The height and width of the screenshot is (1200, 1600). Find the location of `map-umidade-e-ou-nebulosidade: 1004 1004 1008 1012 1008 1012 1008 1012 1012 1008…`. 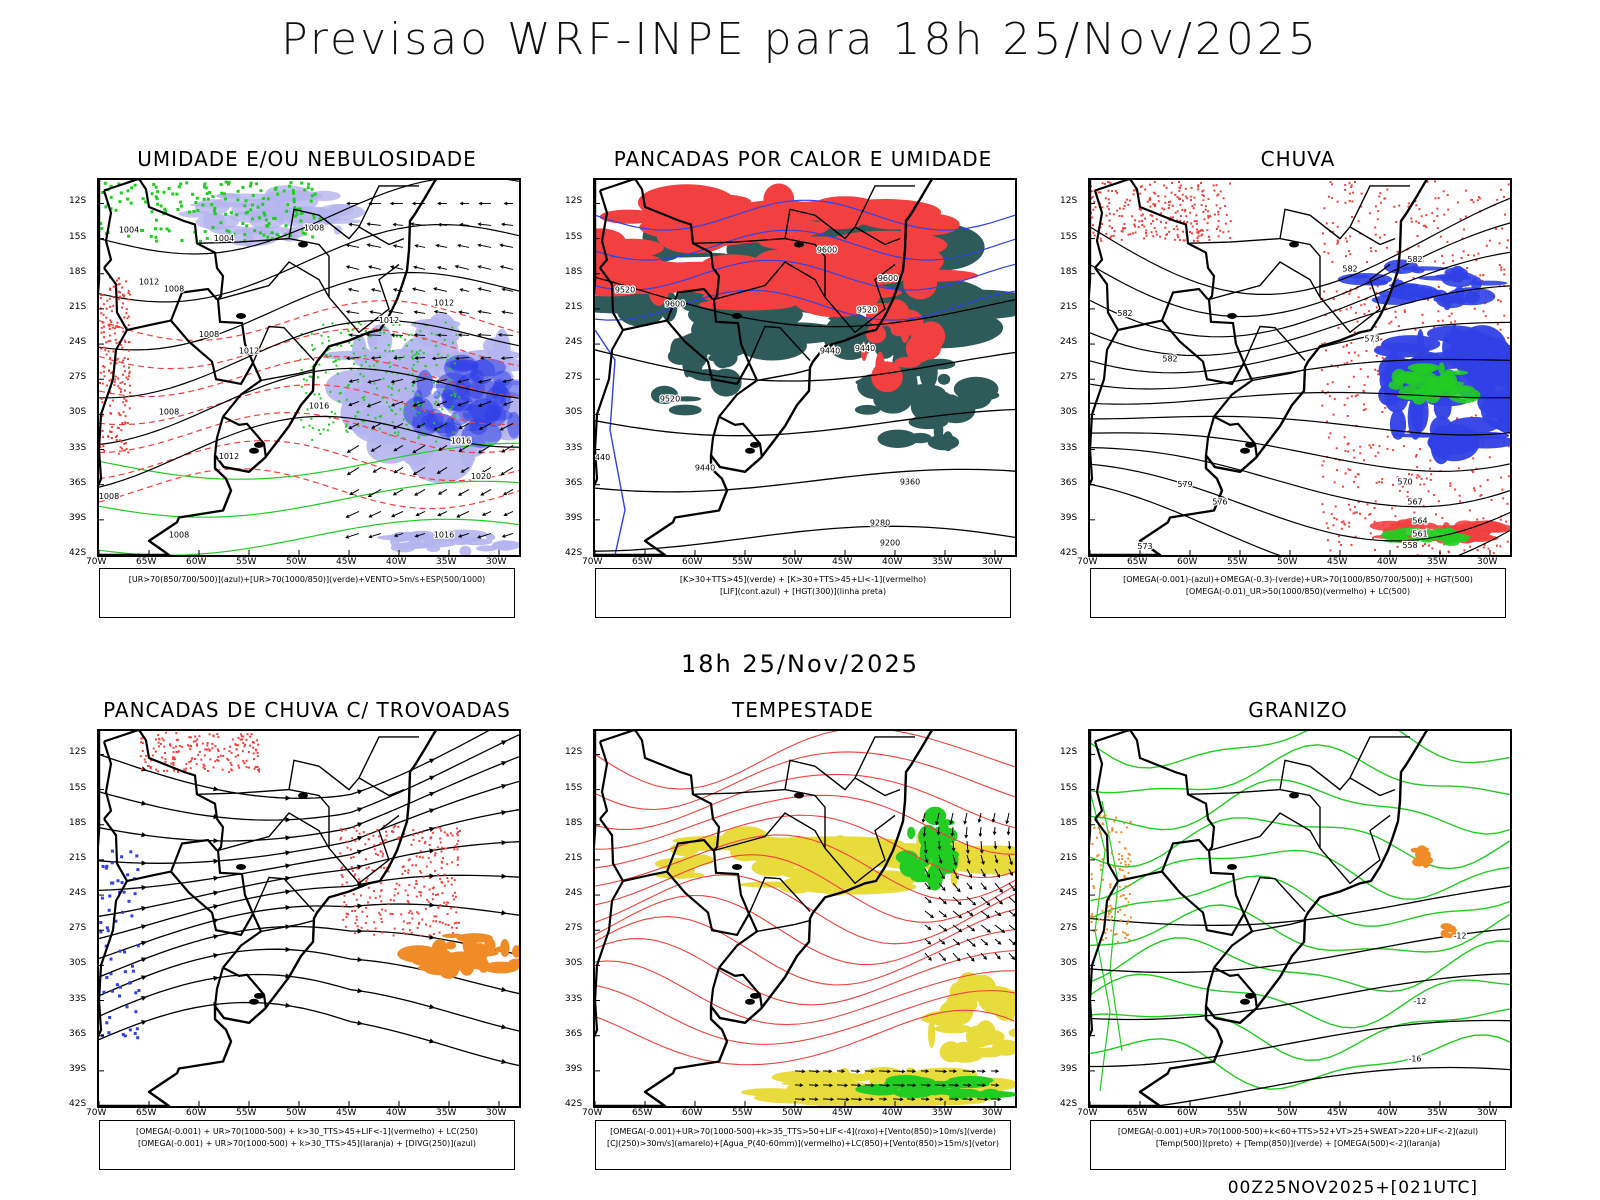

map-umidade-e-ou-nebulosidade: 1004 1004 1008 1012 1008 1012 1008 1012 1012 1008… is located at coordinates (309, 367).